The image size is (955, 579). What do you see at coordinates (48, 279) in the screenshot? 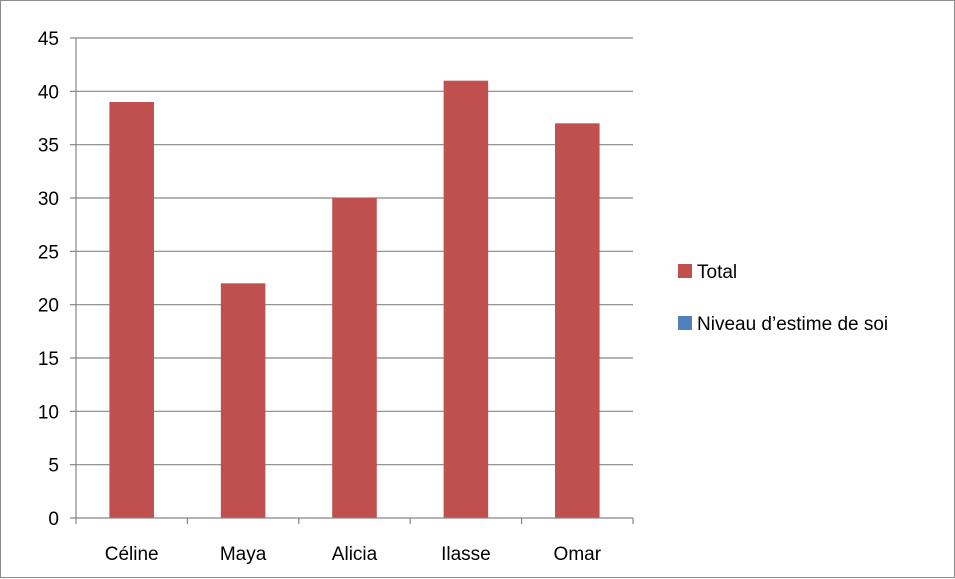
I see `y-tick-labels: 0 5 10 15 20 25 30 35 40 45` at bounding box center [48, 279].